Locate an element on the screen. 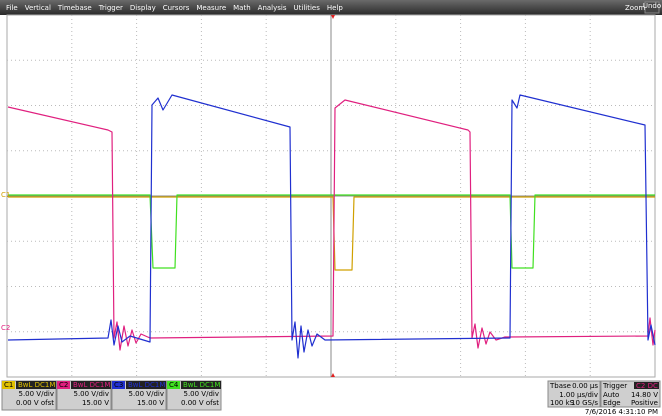  undo-button is located at coordinates (652, 7).